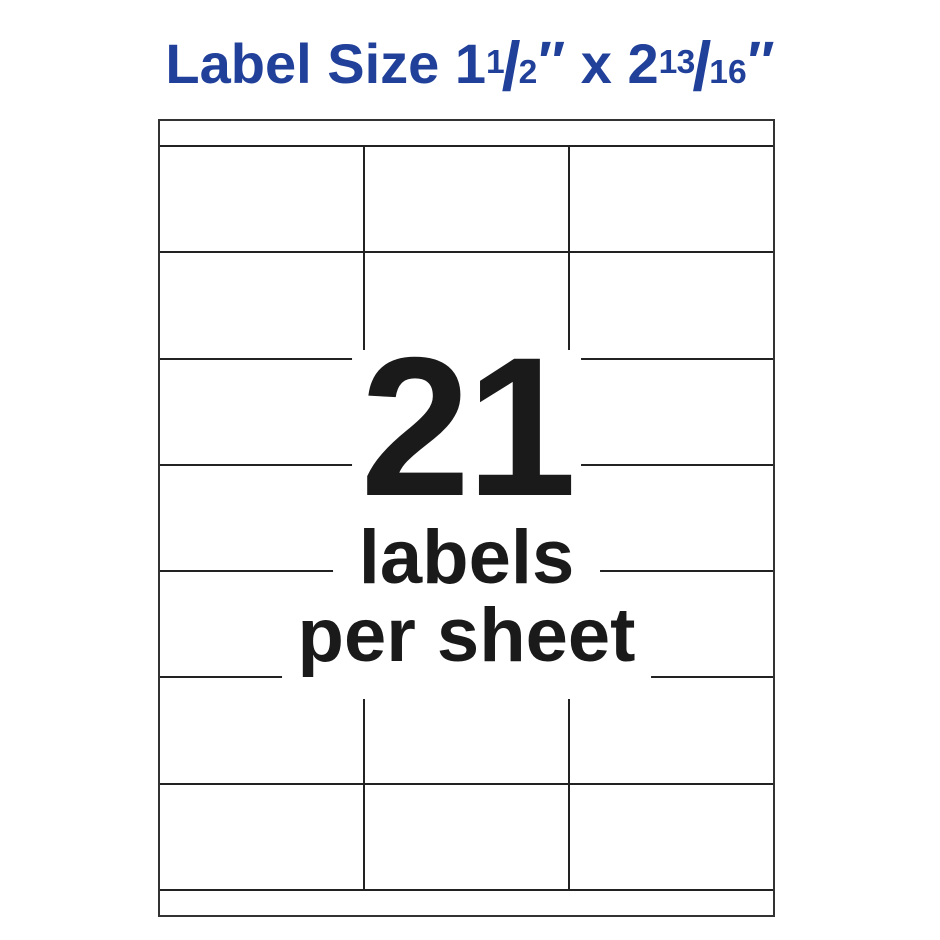 The height and width of the screenshot is (940, 940). What do you see at coordinates (552, 61) in the screenshot?
I see `width-inch-mark: ″` at bounding box center [552, 61].